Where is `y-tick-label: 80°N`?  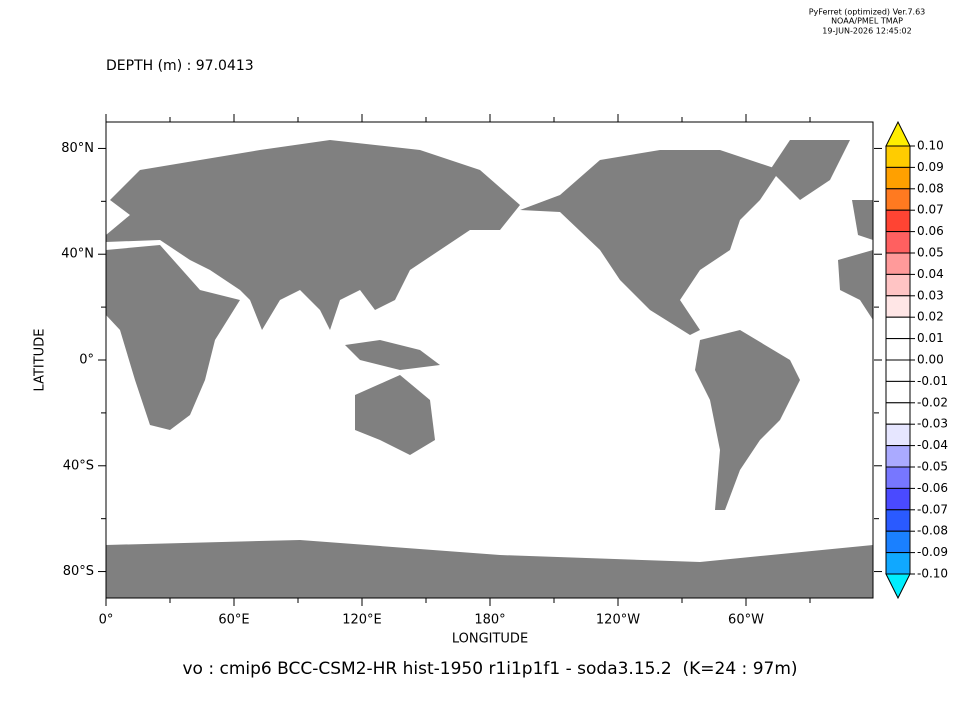 y-tick-label: 80°N is located at coordinates (77, 148).